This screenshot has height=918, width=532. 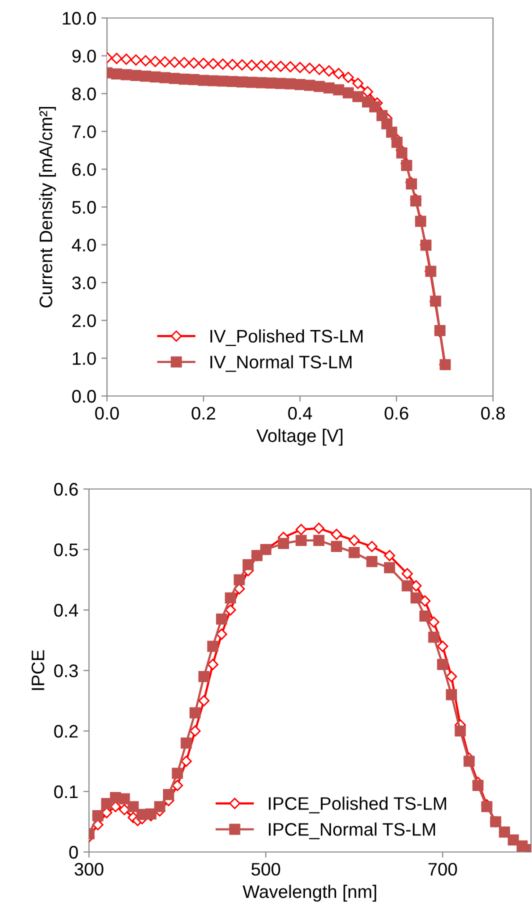 What do you see at coordinates (89, 869) in the screenshot?
I see `x-tick-label: 300` at bounding box center [89, 869].